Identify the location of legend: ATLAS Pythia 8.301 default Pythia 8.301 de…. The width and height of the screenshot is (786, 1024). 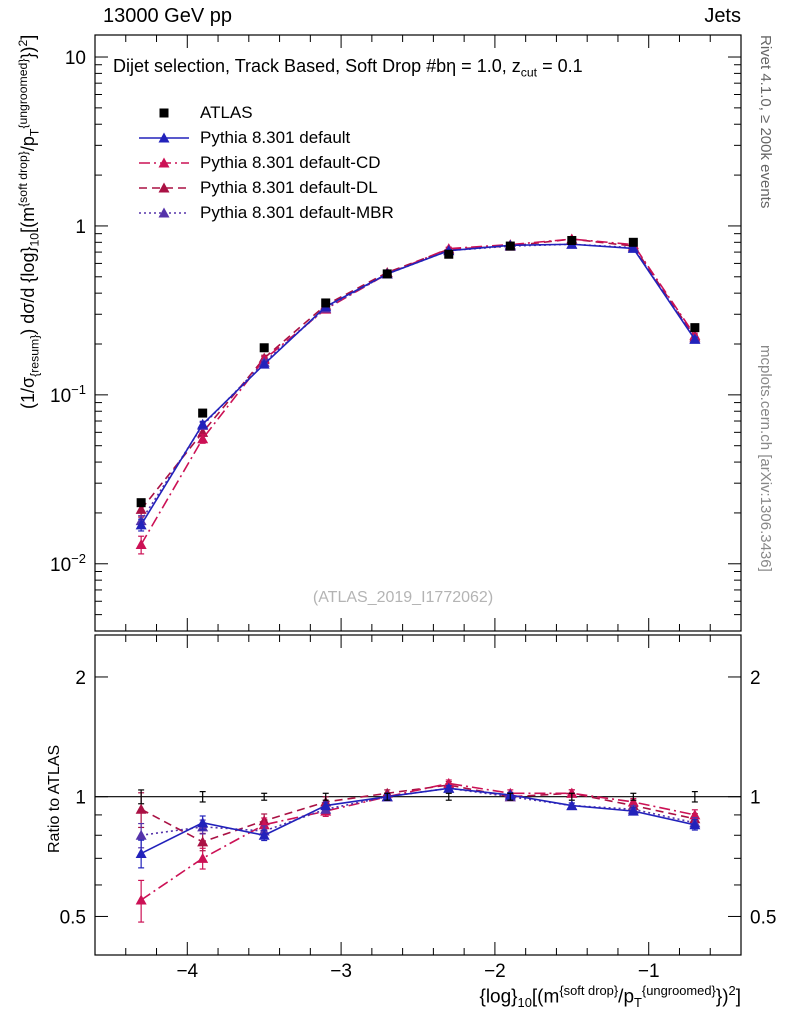
(266, 162).